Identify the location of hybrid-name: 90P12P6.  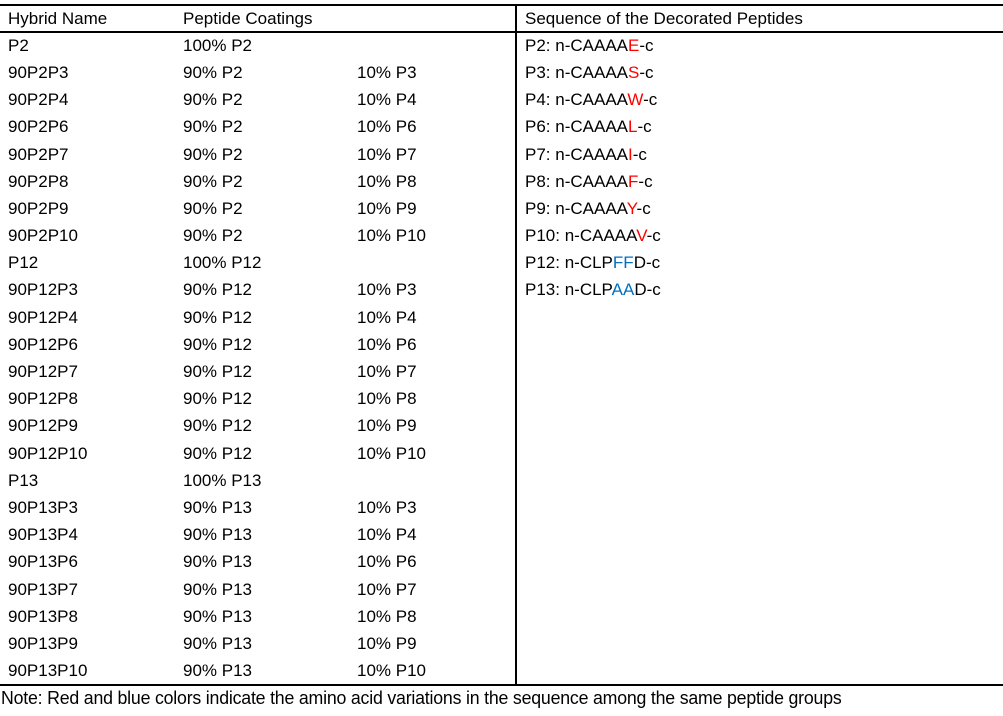
(43, 344).